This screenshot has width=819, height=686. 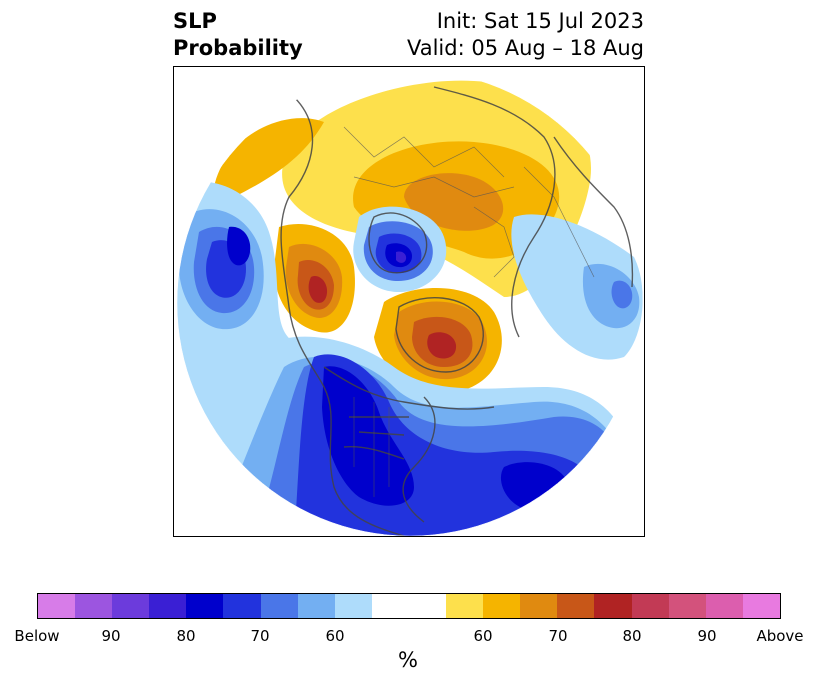 What do you see at coordinates (577, 287) in the screenshot?
I see `below-region-eurasia` at bounding box center [577, 287].